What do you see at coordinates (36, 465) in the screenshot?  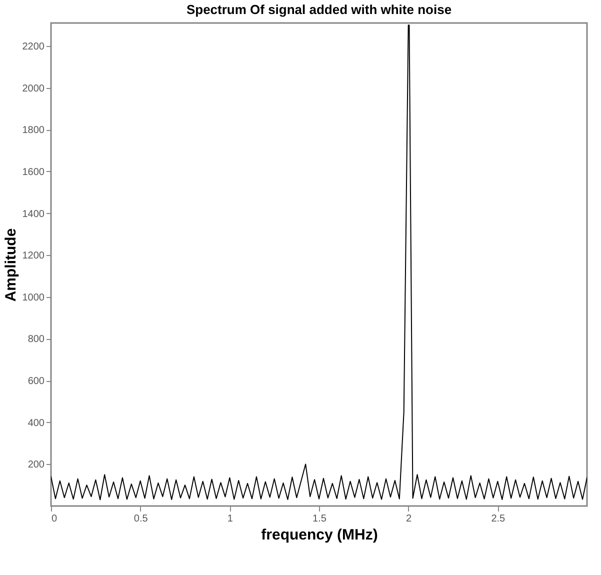 I see `y-tick-label: 200` at bounding box center [36, 465].